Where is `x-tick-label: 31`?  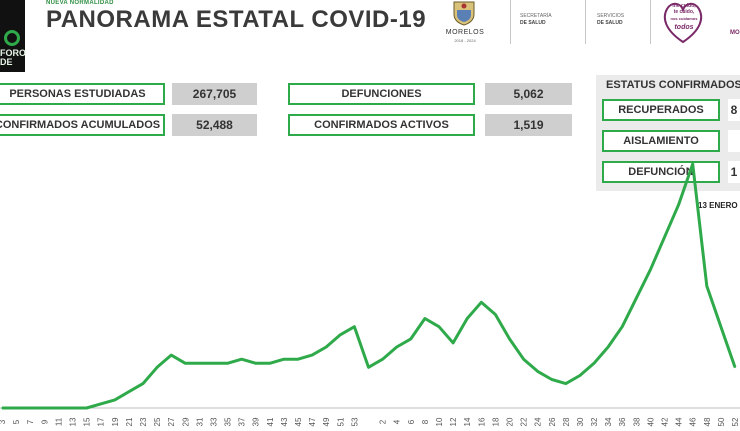 x-tick-label: 31 is located at coordinates (199, 421).